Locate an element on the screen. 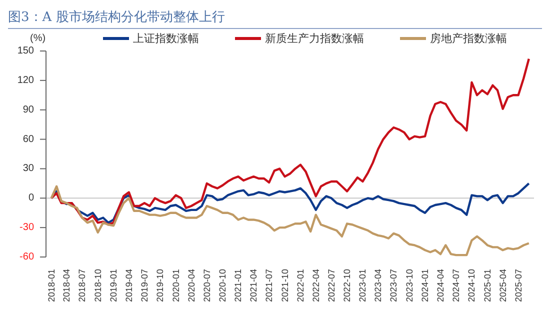 The image size is (550, 323). x-tick-label: 2022-07 is located at coordinates (331, 285).